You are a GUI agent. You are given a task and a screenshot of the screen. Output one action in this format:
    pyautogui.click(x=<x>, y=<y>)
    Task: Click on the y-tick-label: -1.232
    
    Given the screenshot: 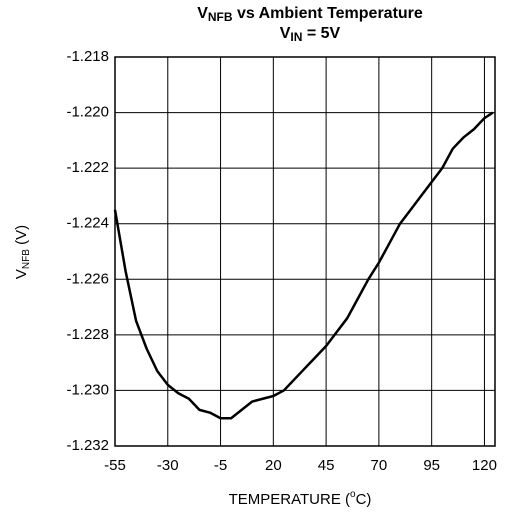 What is the action you would take?
    pyautogui.click(x=87, y=445)
    